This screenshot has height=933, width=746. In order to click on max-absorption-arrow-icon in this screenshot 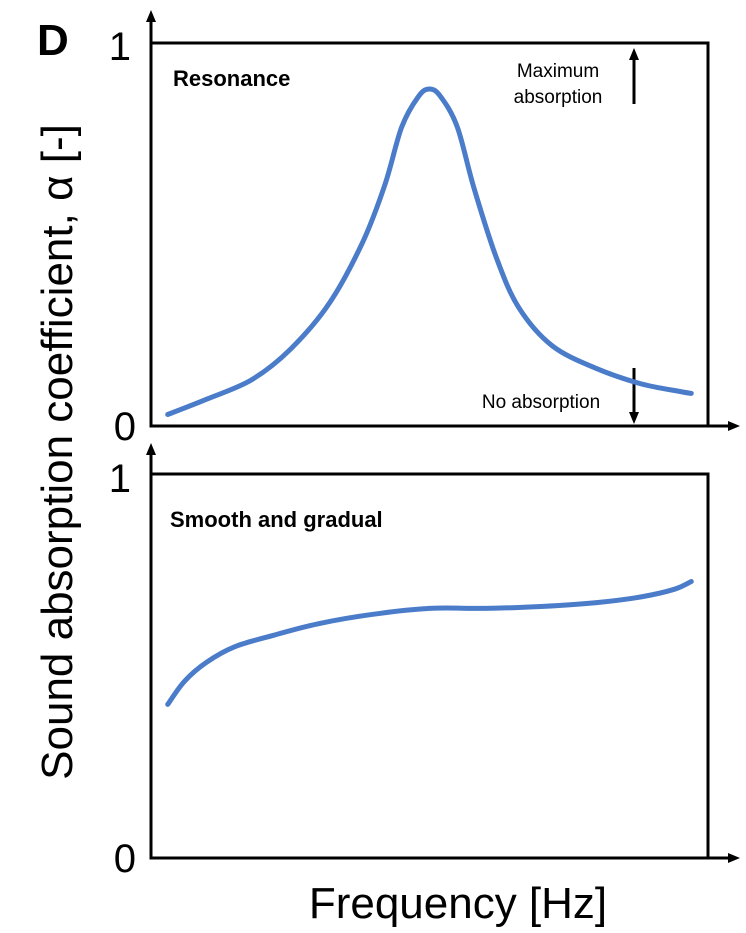, I will do `click(634, 54)`.